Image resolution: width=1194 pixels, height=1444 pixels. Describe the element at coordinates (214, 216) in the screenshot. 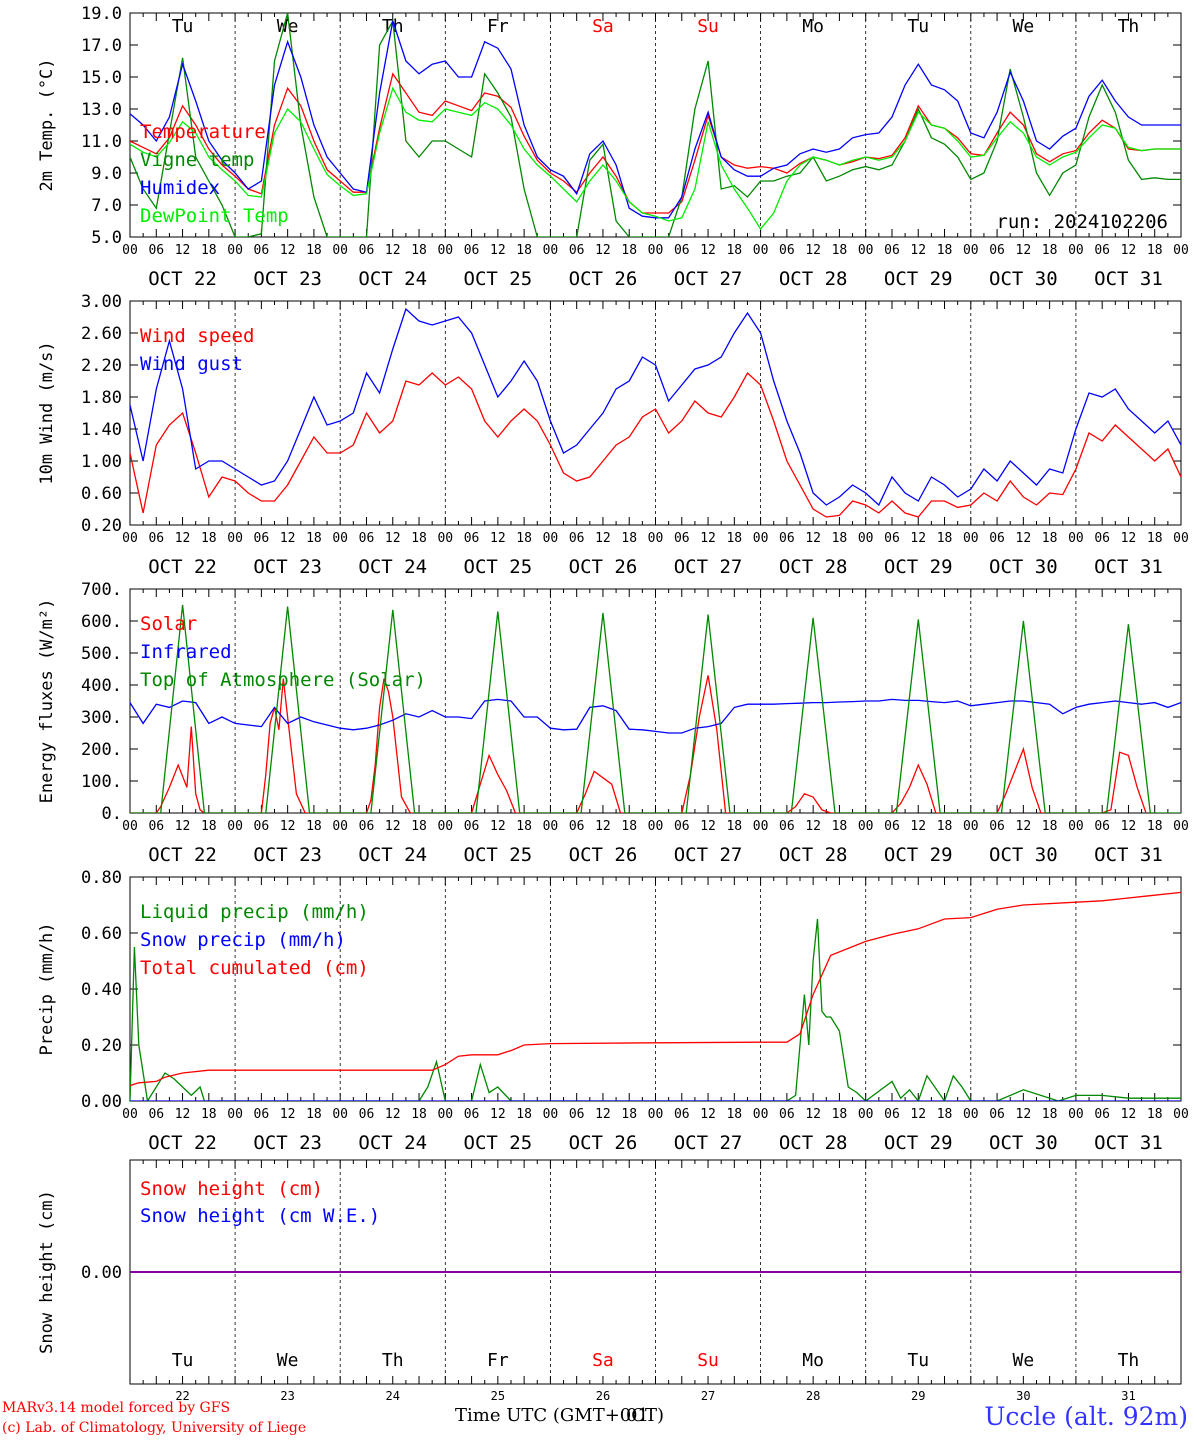

I see `legend-entry: DewPoint Temp` at that location.